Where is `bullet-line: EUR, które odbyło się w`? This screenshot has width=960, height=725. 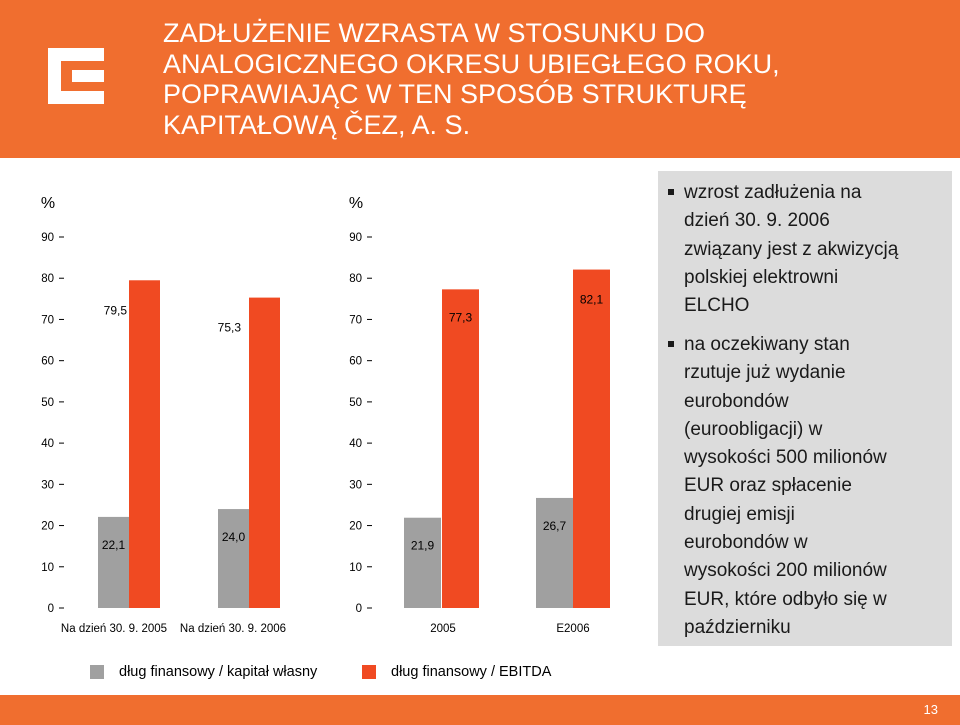
bullet-line: EUR, które odbyło się w is located at coordinates (785, 599).